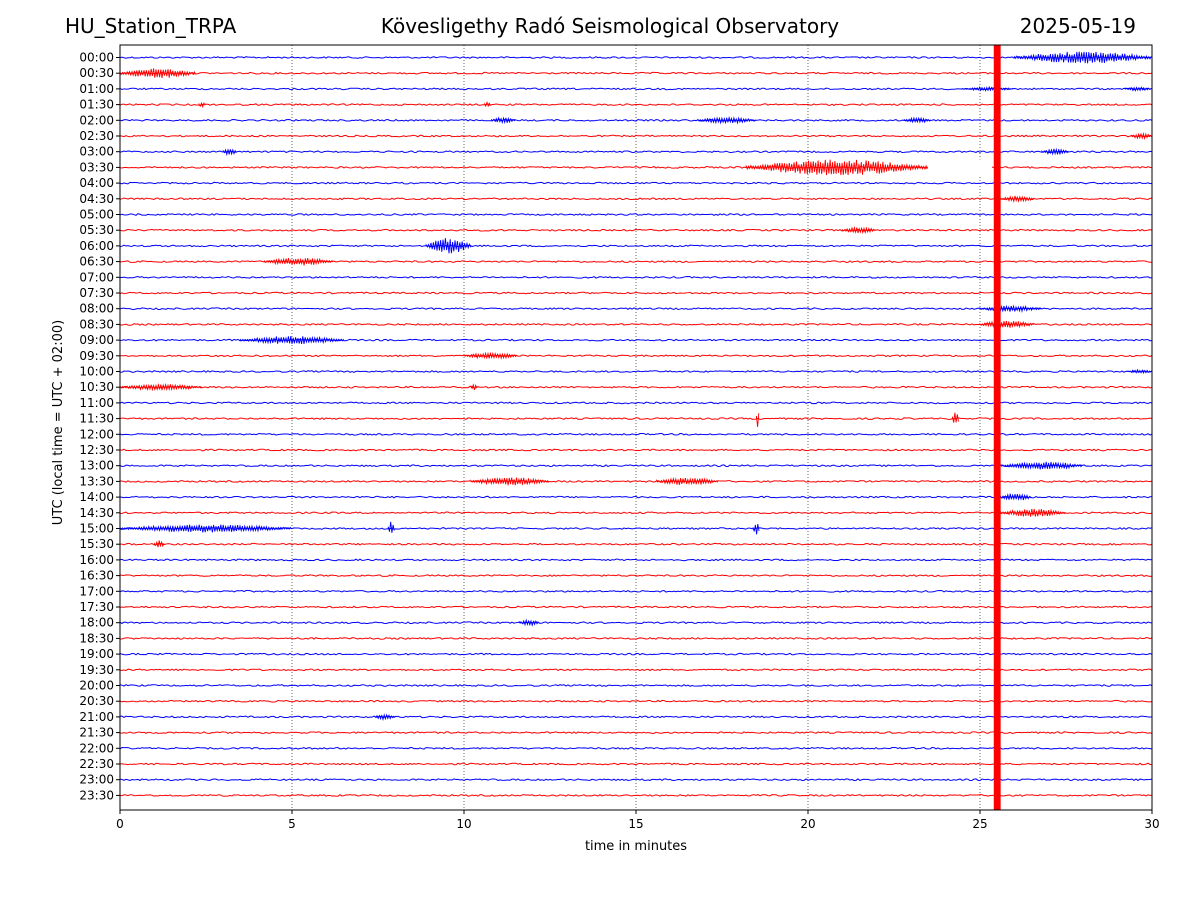 The width and height of the screenshot is (1200, 900). What do you see at coordinates (96, 748) in the screenshot?
I see `y-tick-label-2200: 22:00` at bounding box center [96, 748].